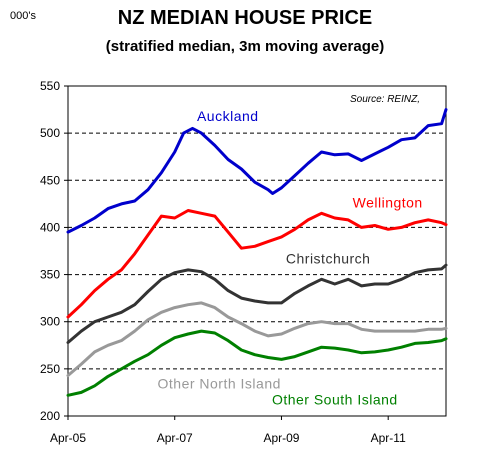 This screenshot has width=490, height=456. What do you see at coordinates (68, 438) in the screenshot?
I see `x-tick-label: Apr-05` at bounding box center [68, 438].